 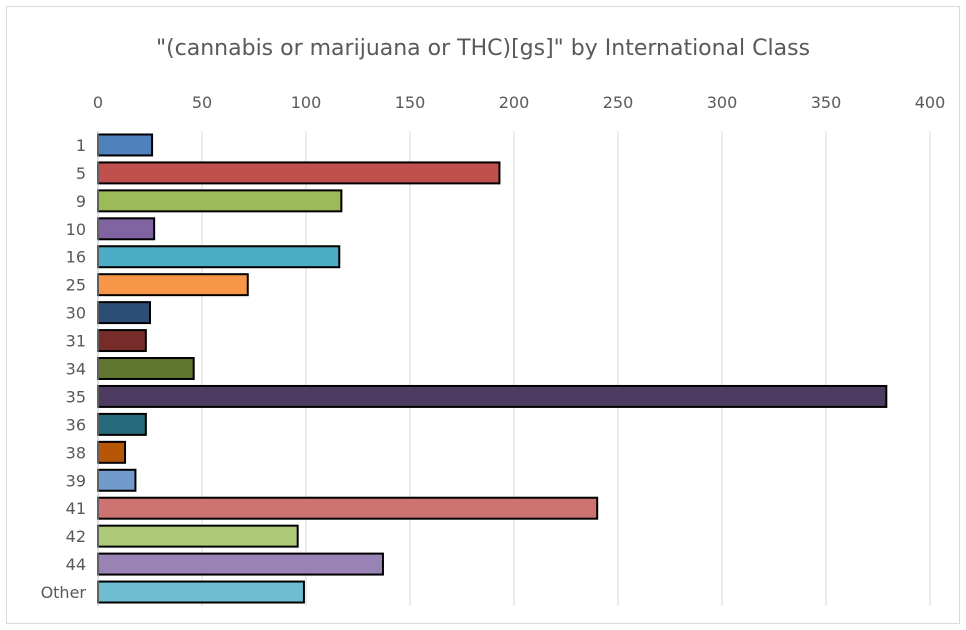 I want to click on y-category-label: 31, so click(x=76, y=341).